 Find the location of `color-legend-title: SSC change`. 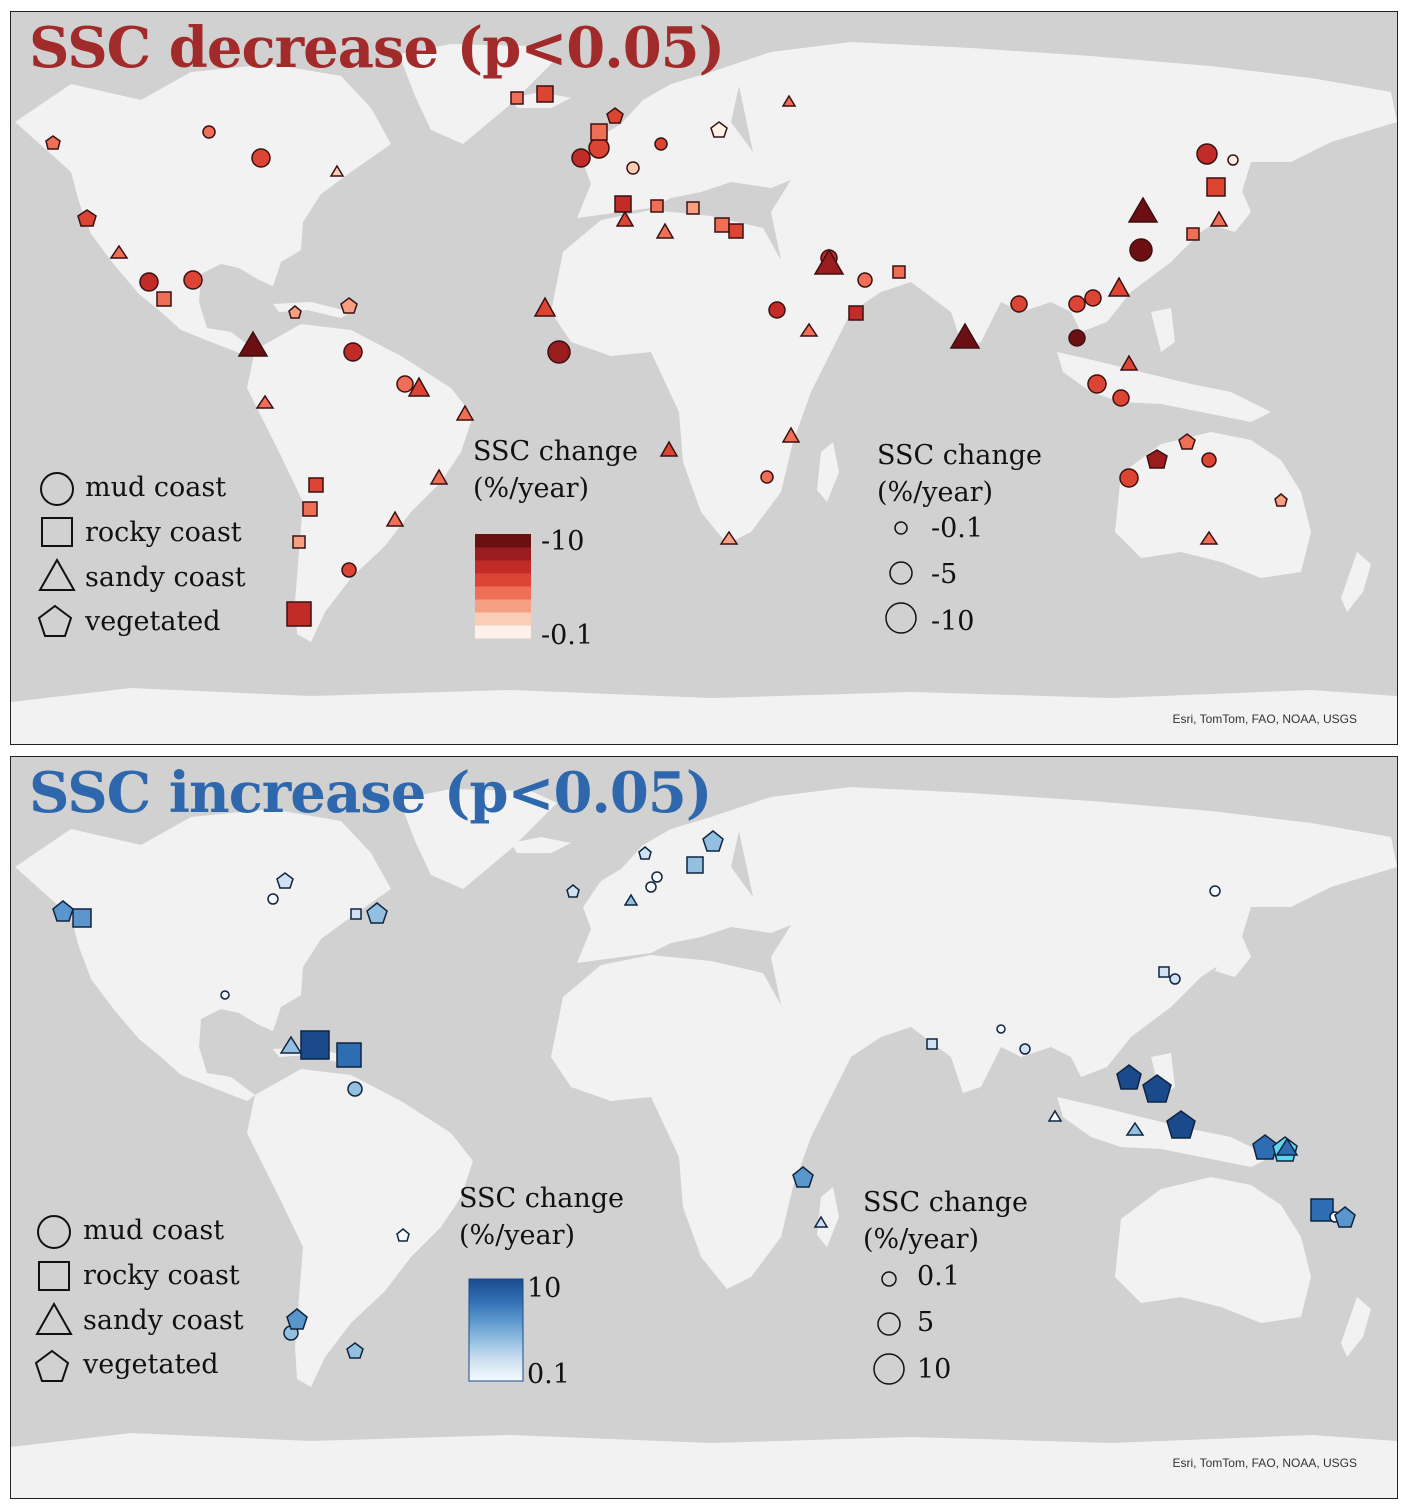

color-legend-title: SSC change is located at coordinates (556, 451).